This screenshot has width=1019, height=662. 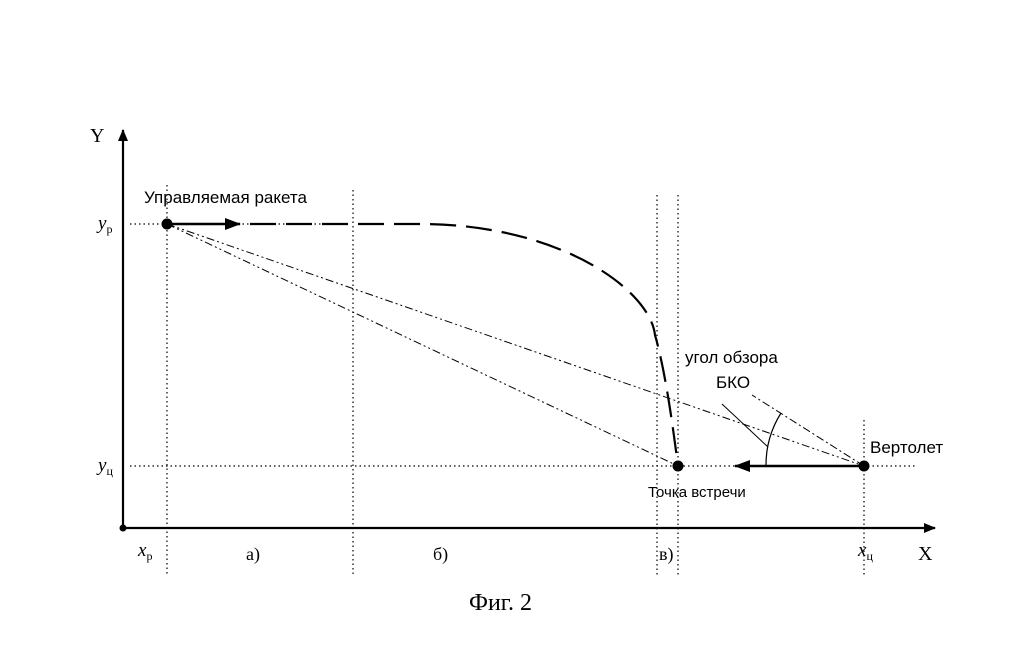 I want to click on view-angle-boundary, so click(x=808, y=430).